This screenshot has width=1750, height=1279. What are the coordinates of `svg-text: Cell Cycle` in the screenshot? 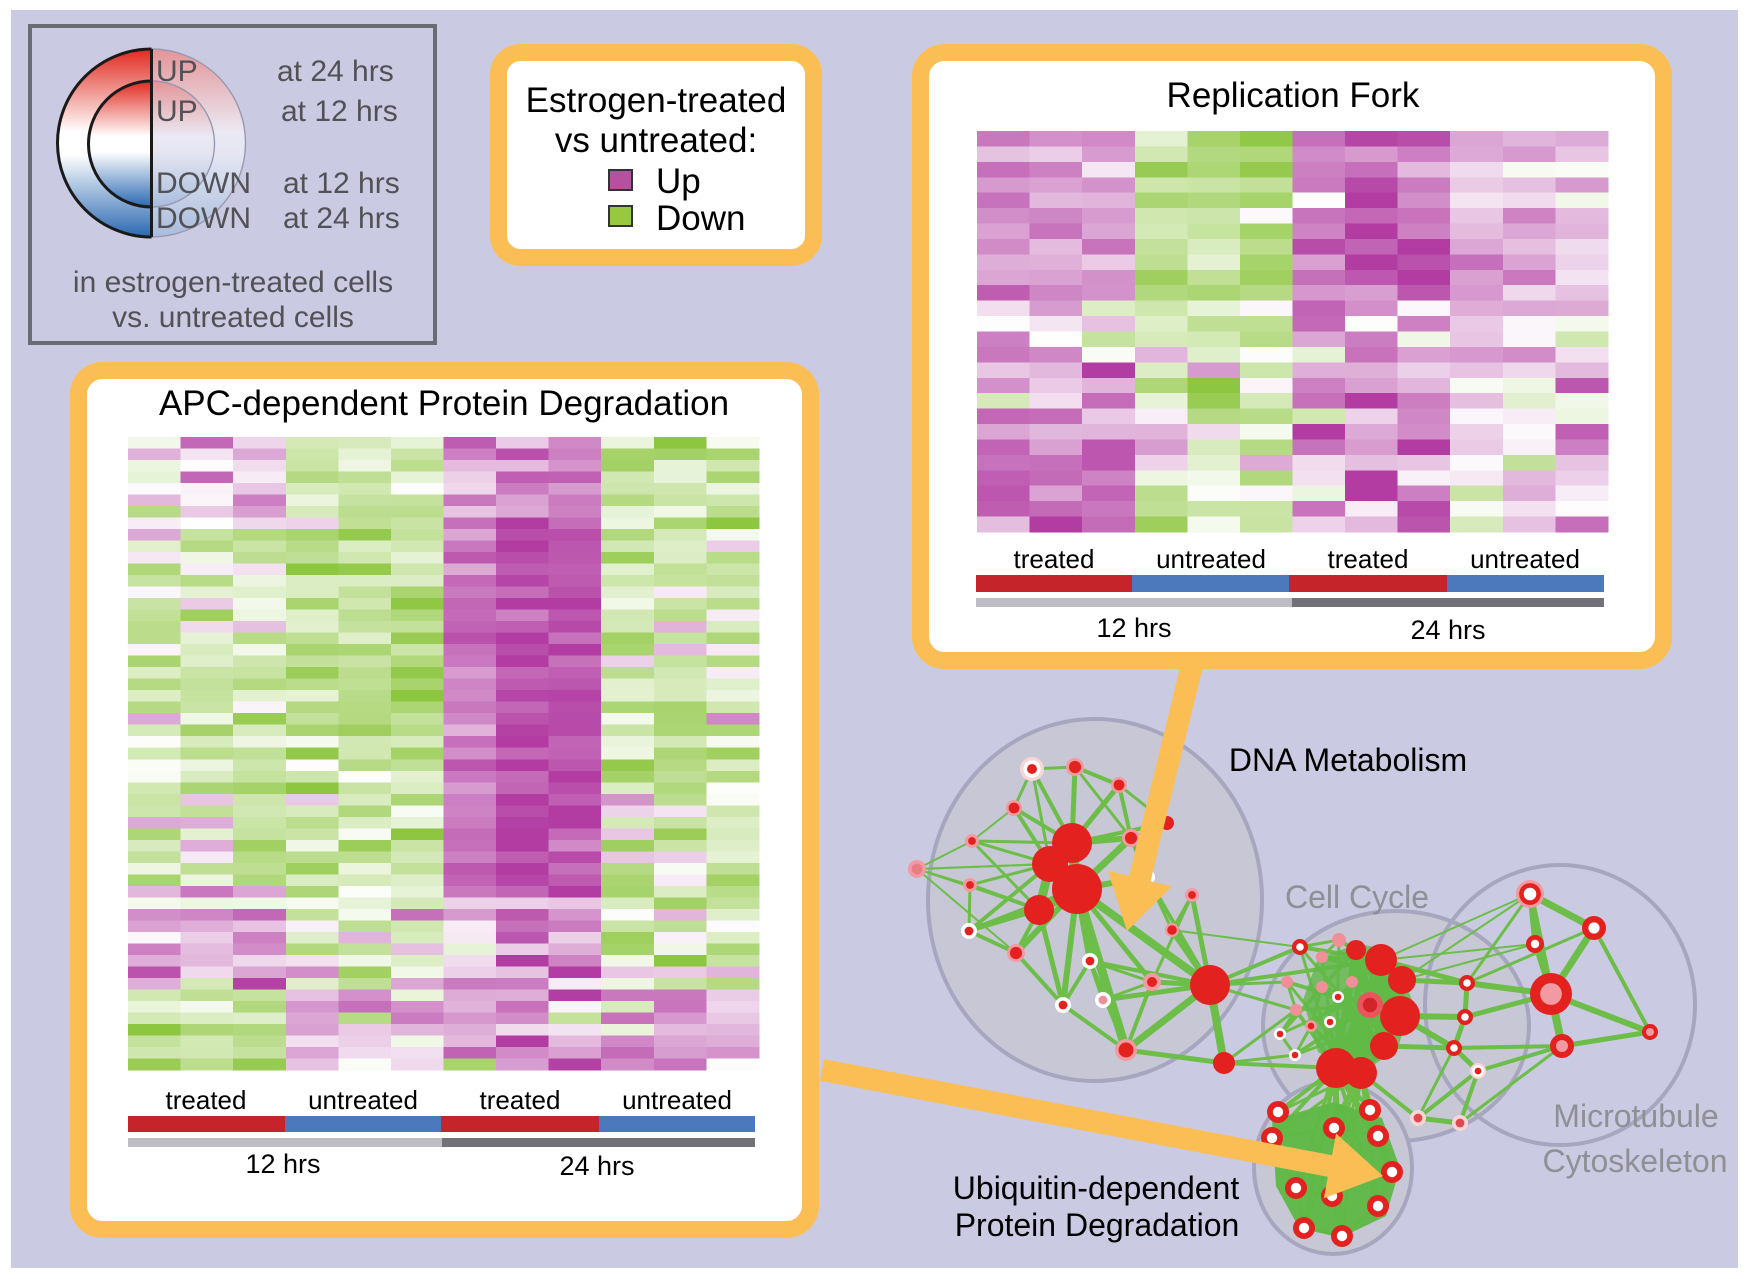 It's located at (1357, 897).